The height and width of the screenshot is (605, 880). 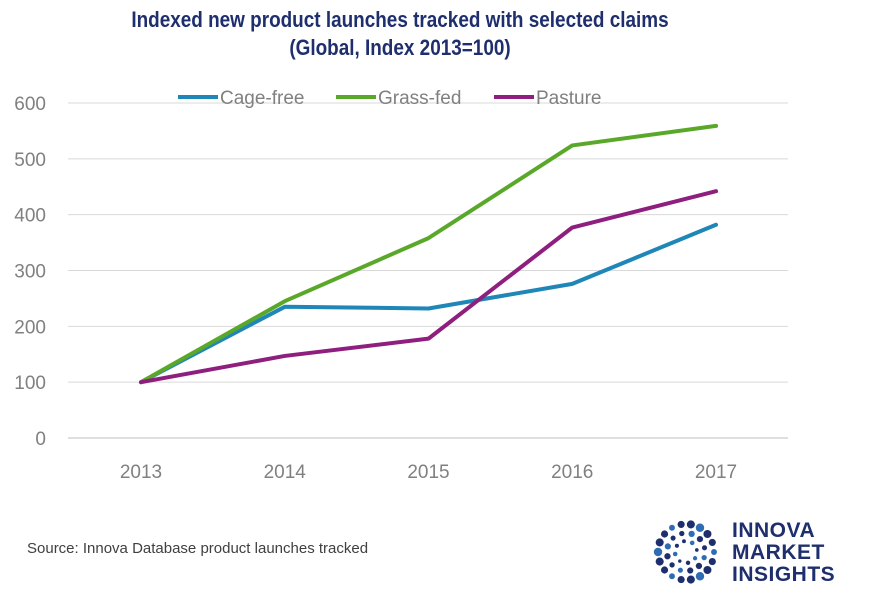 What do you see at coordinates (400, 47) in the screenshot?
I see `chart-subtitle: (Global, Index 2013=100)` at bounding box center [400, 47].